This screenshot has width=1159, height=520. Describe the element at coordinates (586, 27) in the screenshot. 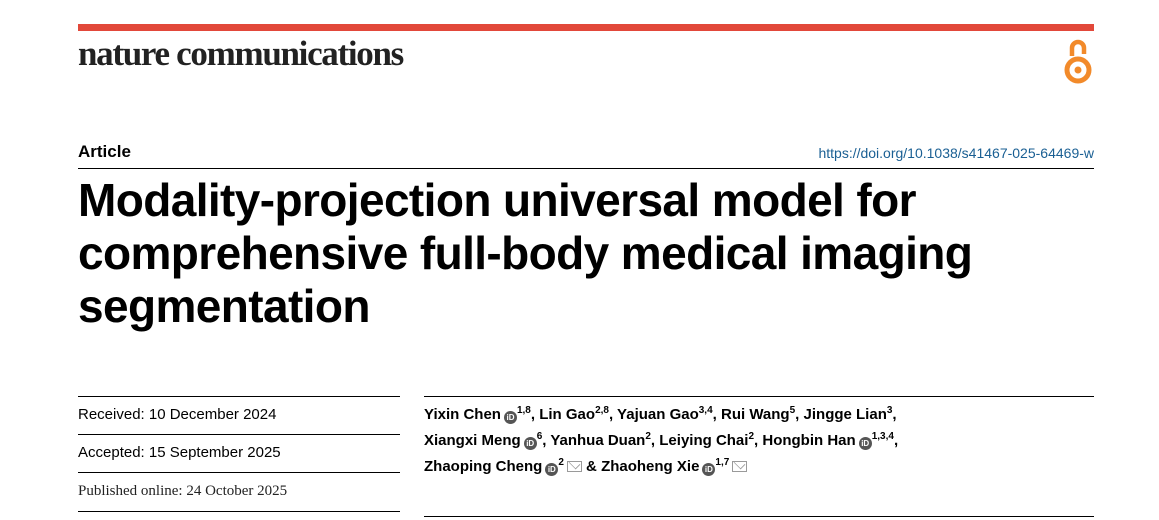

I see `journal-accent-bar` at that location.